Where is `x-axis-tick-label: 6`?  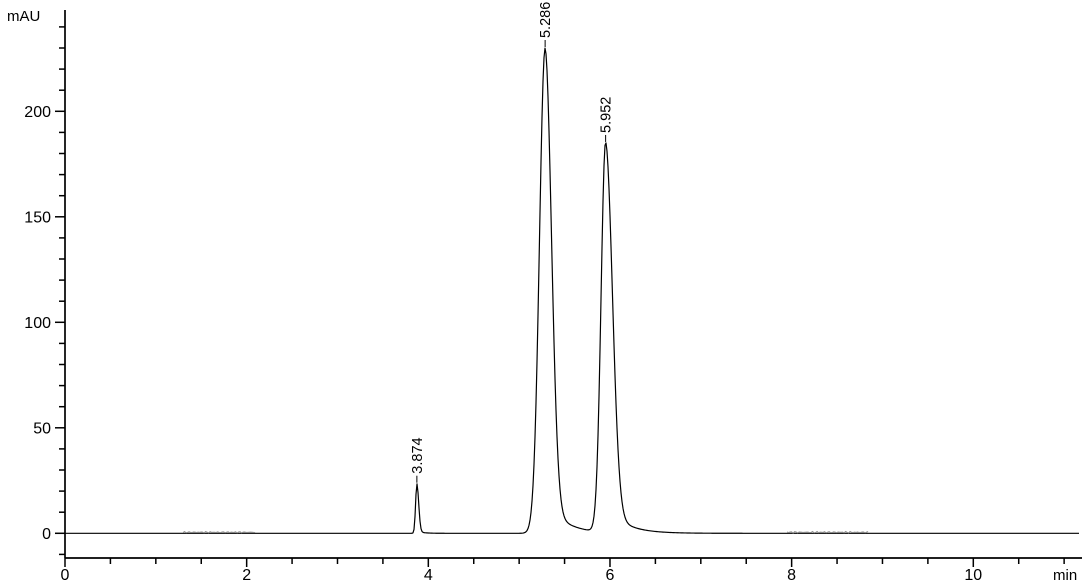
x-axis-tick-label: 6 is located at coordinates (610, 575).